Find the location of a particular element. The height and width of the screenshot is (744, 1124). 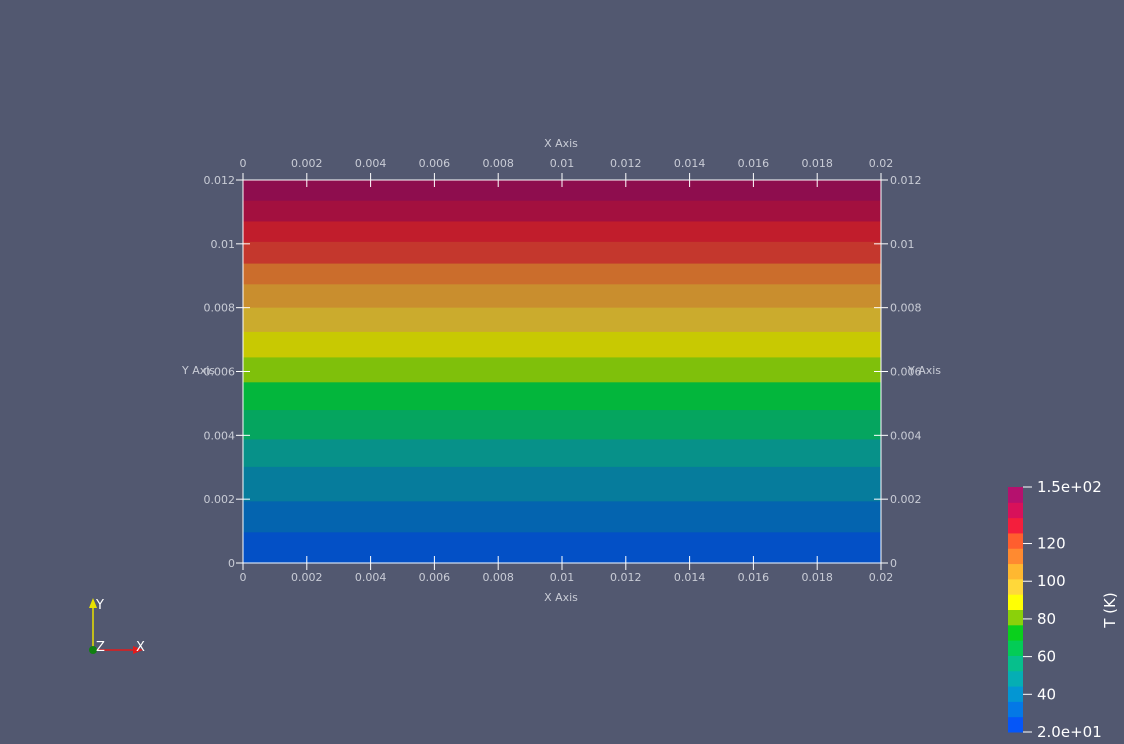

color-legend-label: 2.0e+01 is located at coordinates (1069, 732).